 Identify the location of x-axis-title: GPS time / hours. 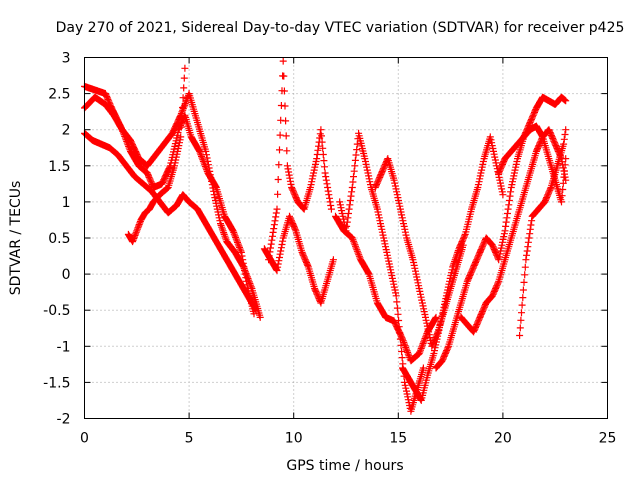
(344, 466).